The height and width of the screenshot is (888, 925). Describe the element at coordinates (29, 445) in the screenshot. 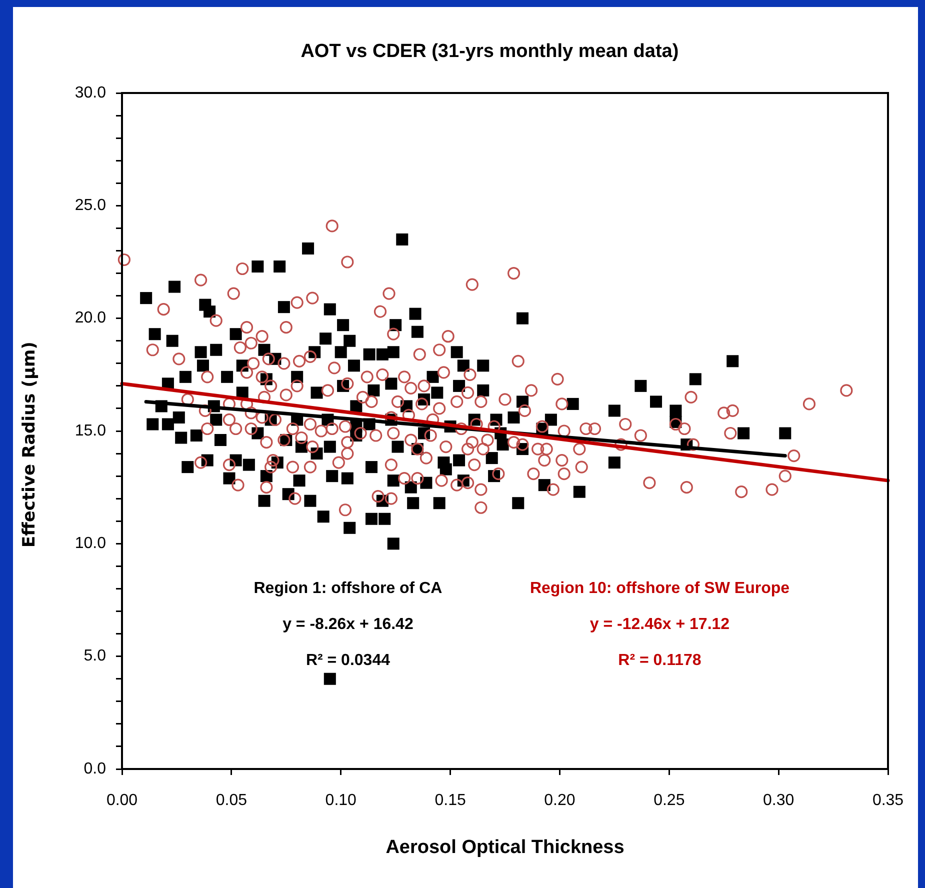

I see `y-axis-title: Effective Radius (μm)` at that location.